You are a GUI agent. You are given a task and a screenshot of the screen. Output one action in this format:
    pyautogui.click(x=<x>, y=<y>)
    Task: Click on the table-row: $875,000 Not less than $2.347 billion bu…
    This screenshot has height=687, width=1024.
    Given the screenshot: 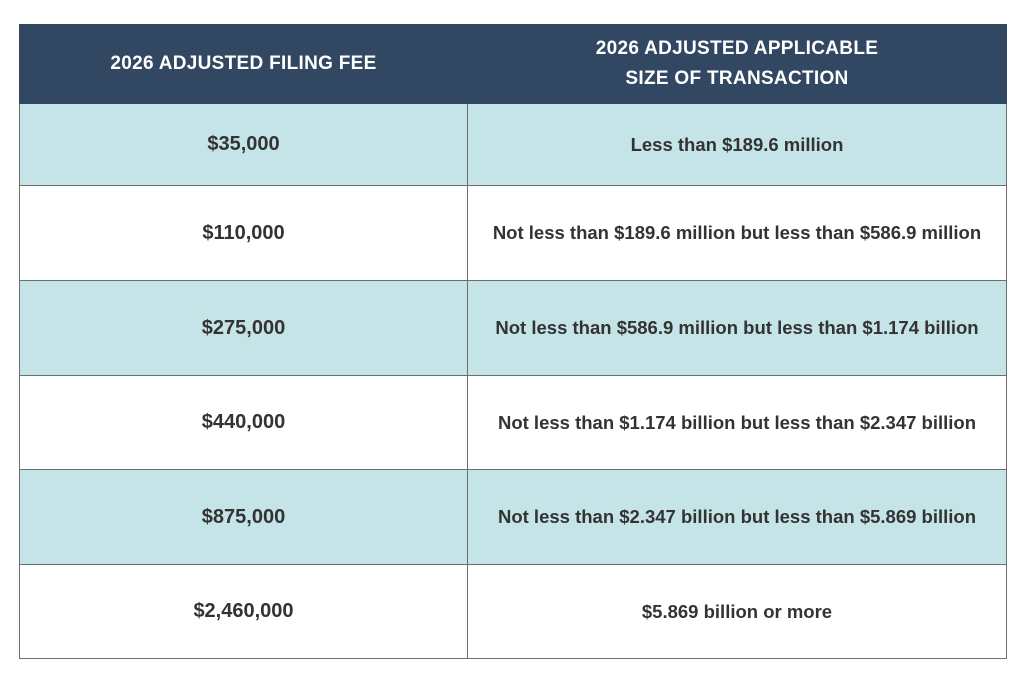 What is the action you would take?
    pyautogui.click(x=513, y=517)
    